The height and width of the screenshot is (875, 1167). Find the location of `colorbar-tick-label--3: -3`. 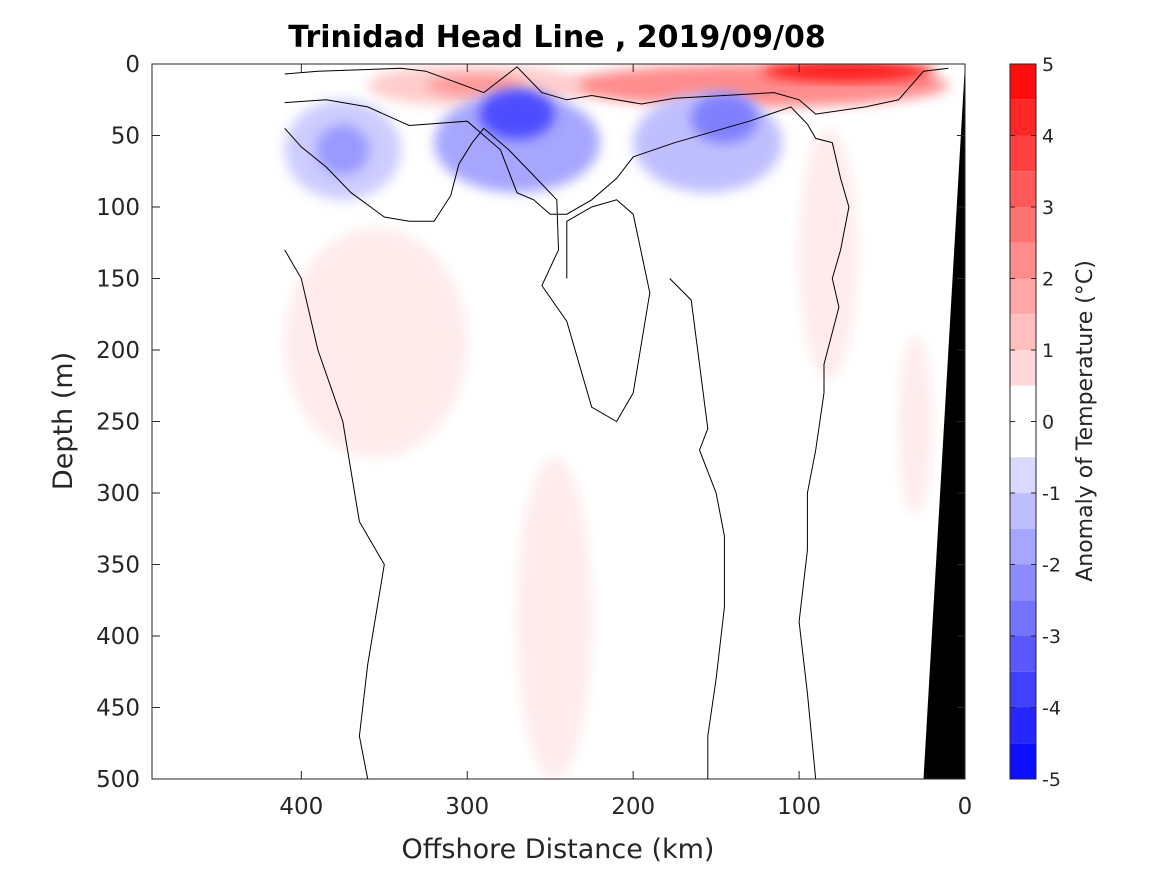

colorbar-tick-label--3: -3 is located at coordinates (1051, 637).